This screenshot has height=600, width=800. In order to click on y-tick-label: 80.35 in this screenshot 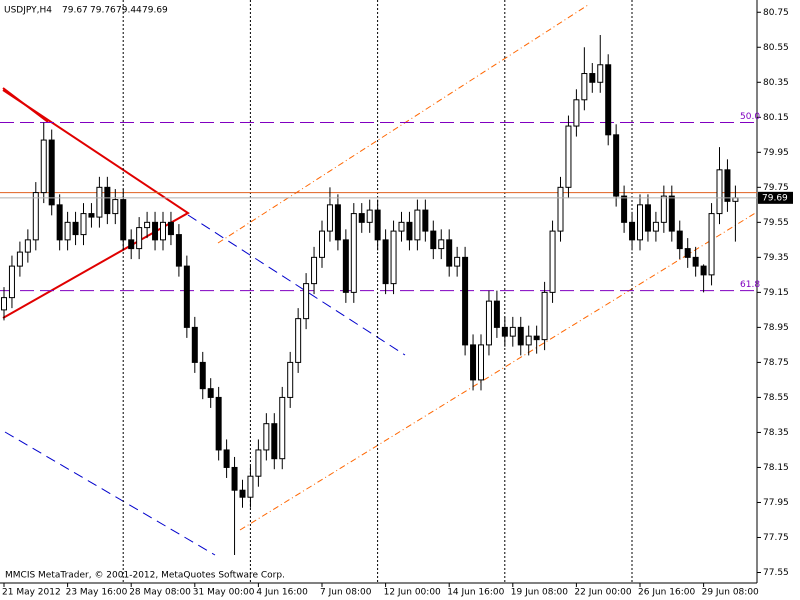, I will do `click(776, 83)`.